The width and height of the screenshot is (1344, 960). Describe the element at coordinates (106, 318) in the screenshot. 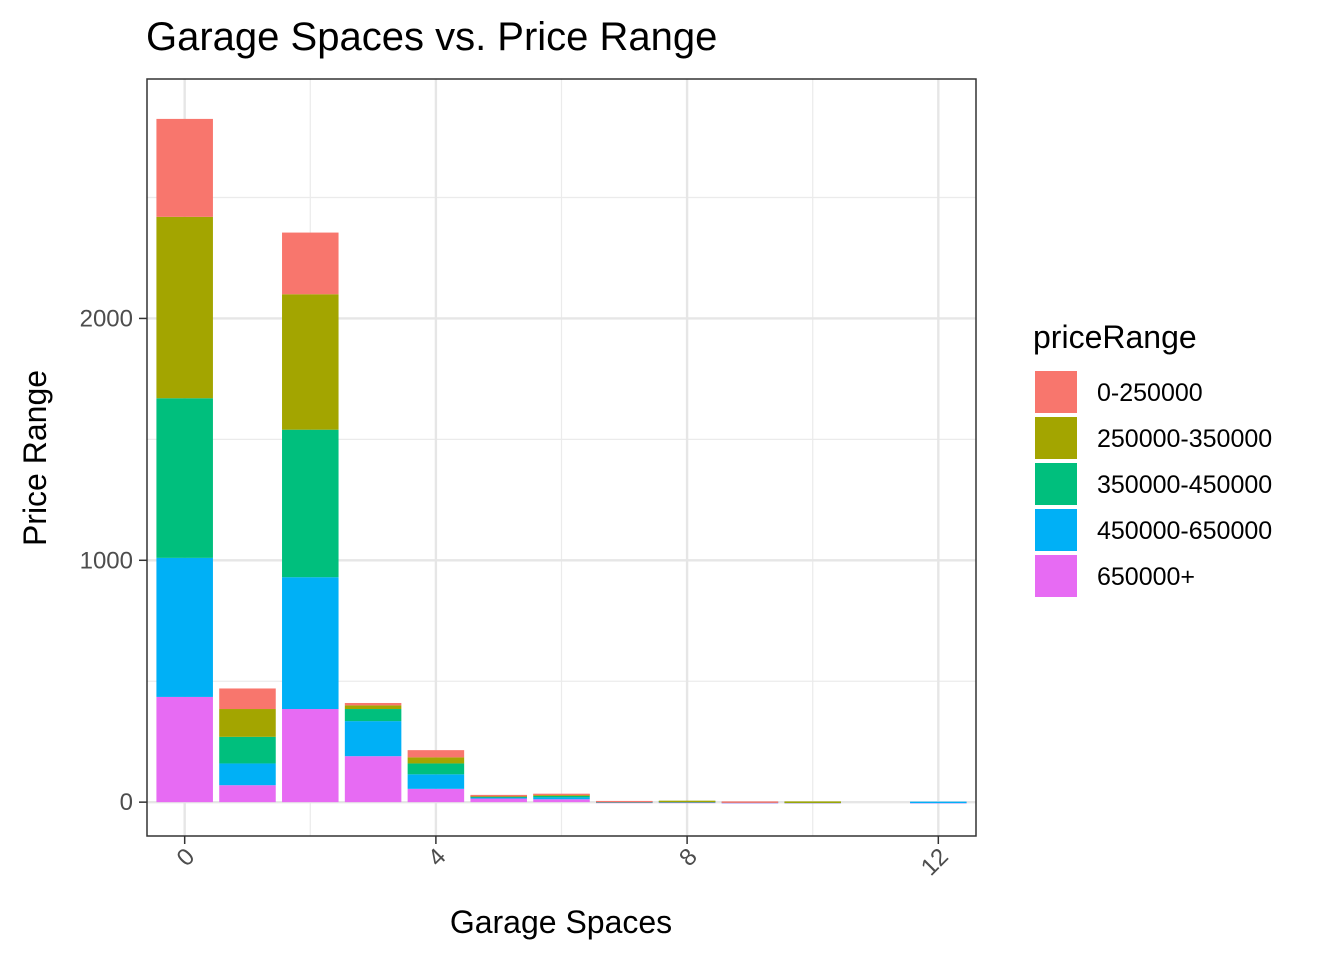

I see `y-tick-label: 2000` at that location.